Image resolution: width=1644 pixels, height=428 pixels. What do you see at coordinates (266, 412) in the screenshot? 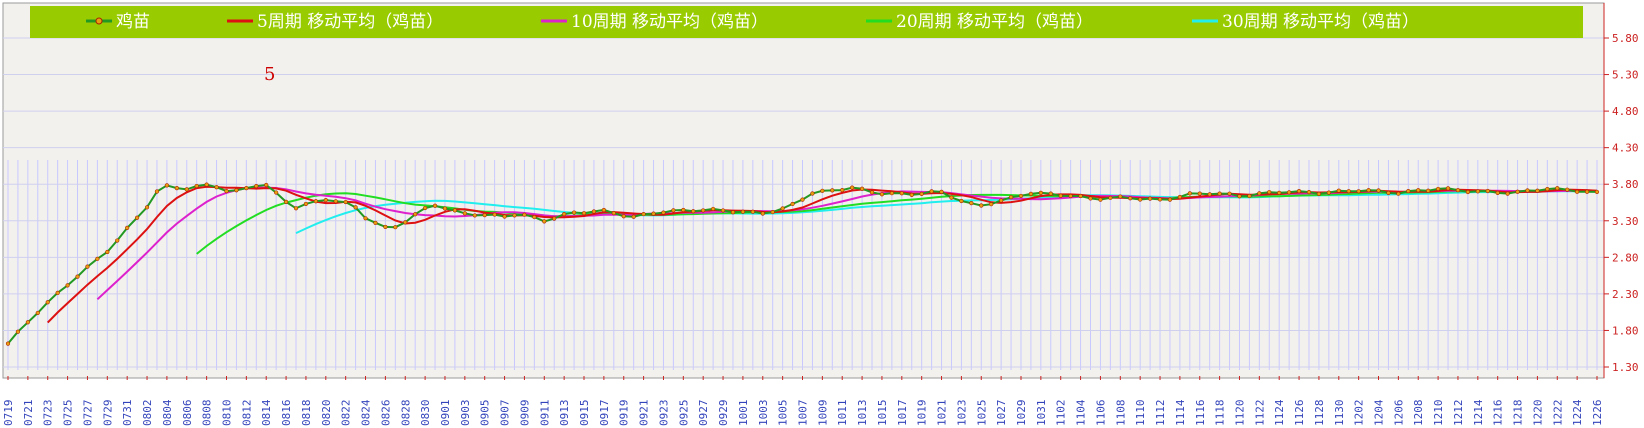
I see `x-tick-label: 0814` at bounding box center [266, 412].